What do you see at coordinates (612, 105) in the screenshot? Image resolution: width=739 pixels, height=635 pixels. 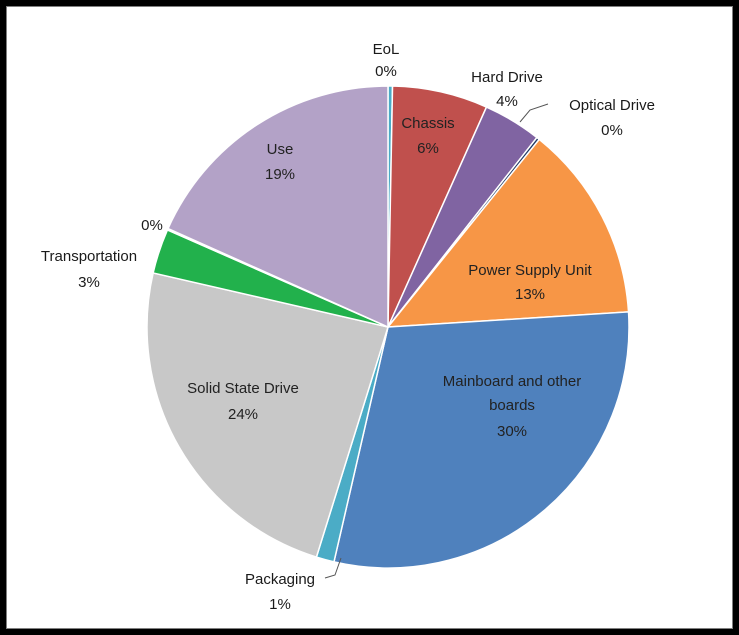 I see `label-optical-drive-name: Optical Drive` at bounding box center [612, 105].